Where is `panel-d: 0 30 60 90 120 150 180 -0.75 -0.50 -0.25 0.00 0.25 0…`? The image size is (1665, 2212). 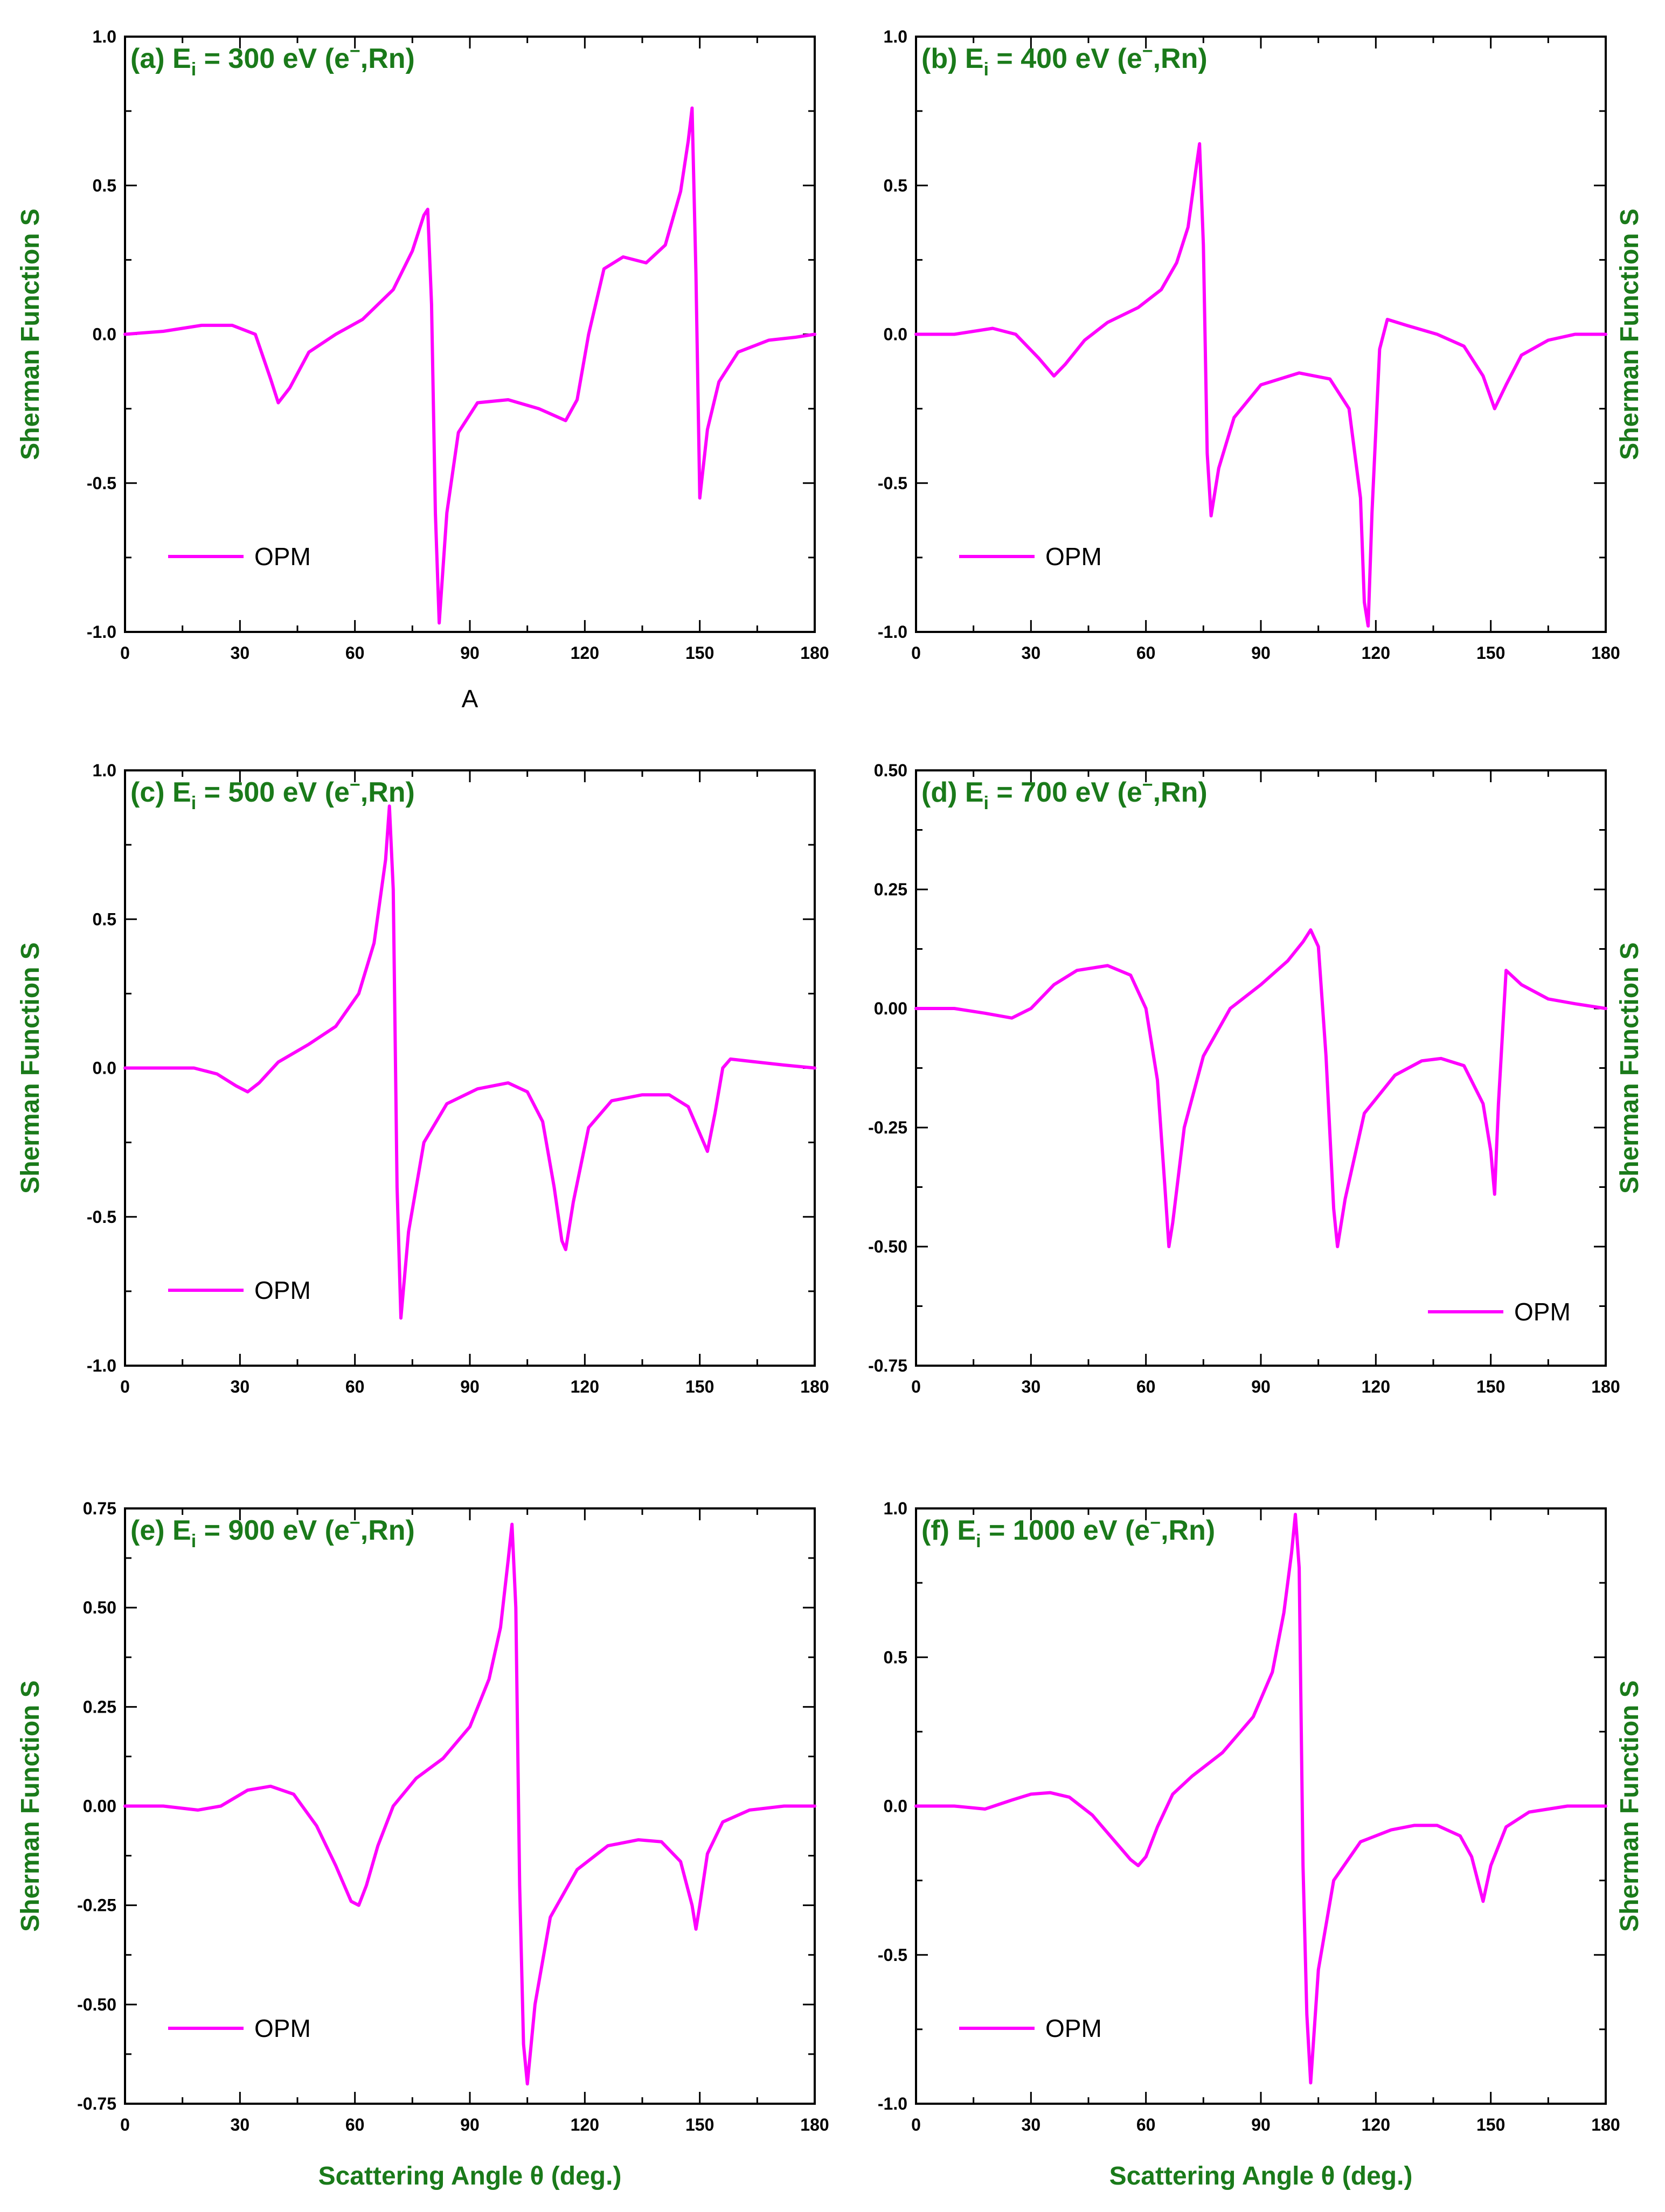 panel-d: 0 30 60 90 120 150 180 -0.75 -0.50 -0.25 0.00 0.25 0… is located at coordinates (1256, 1078).